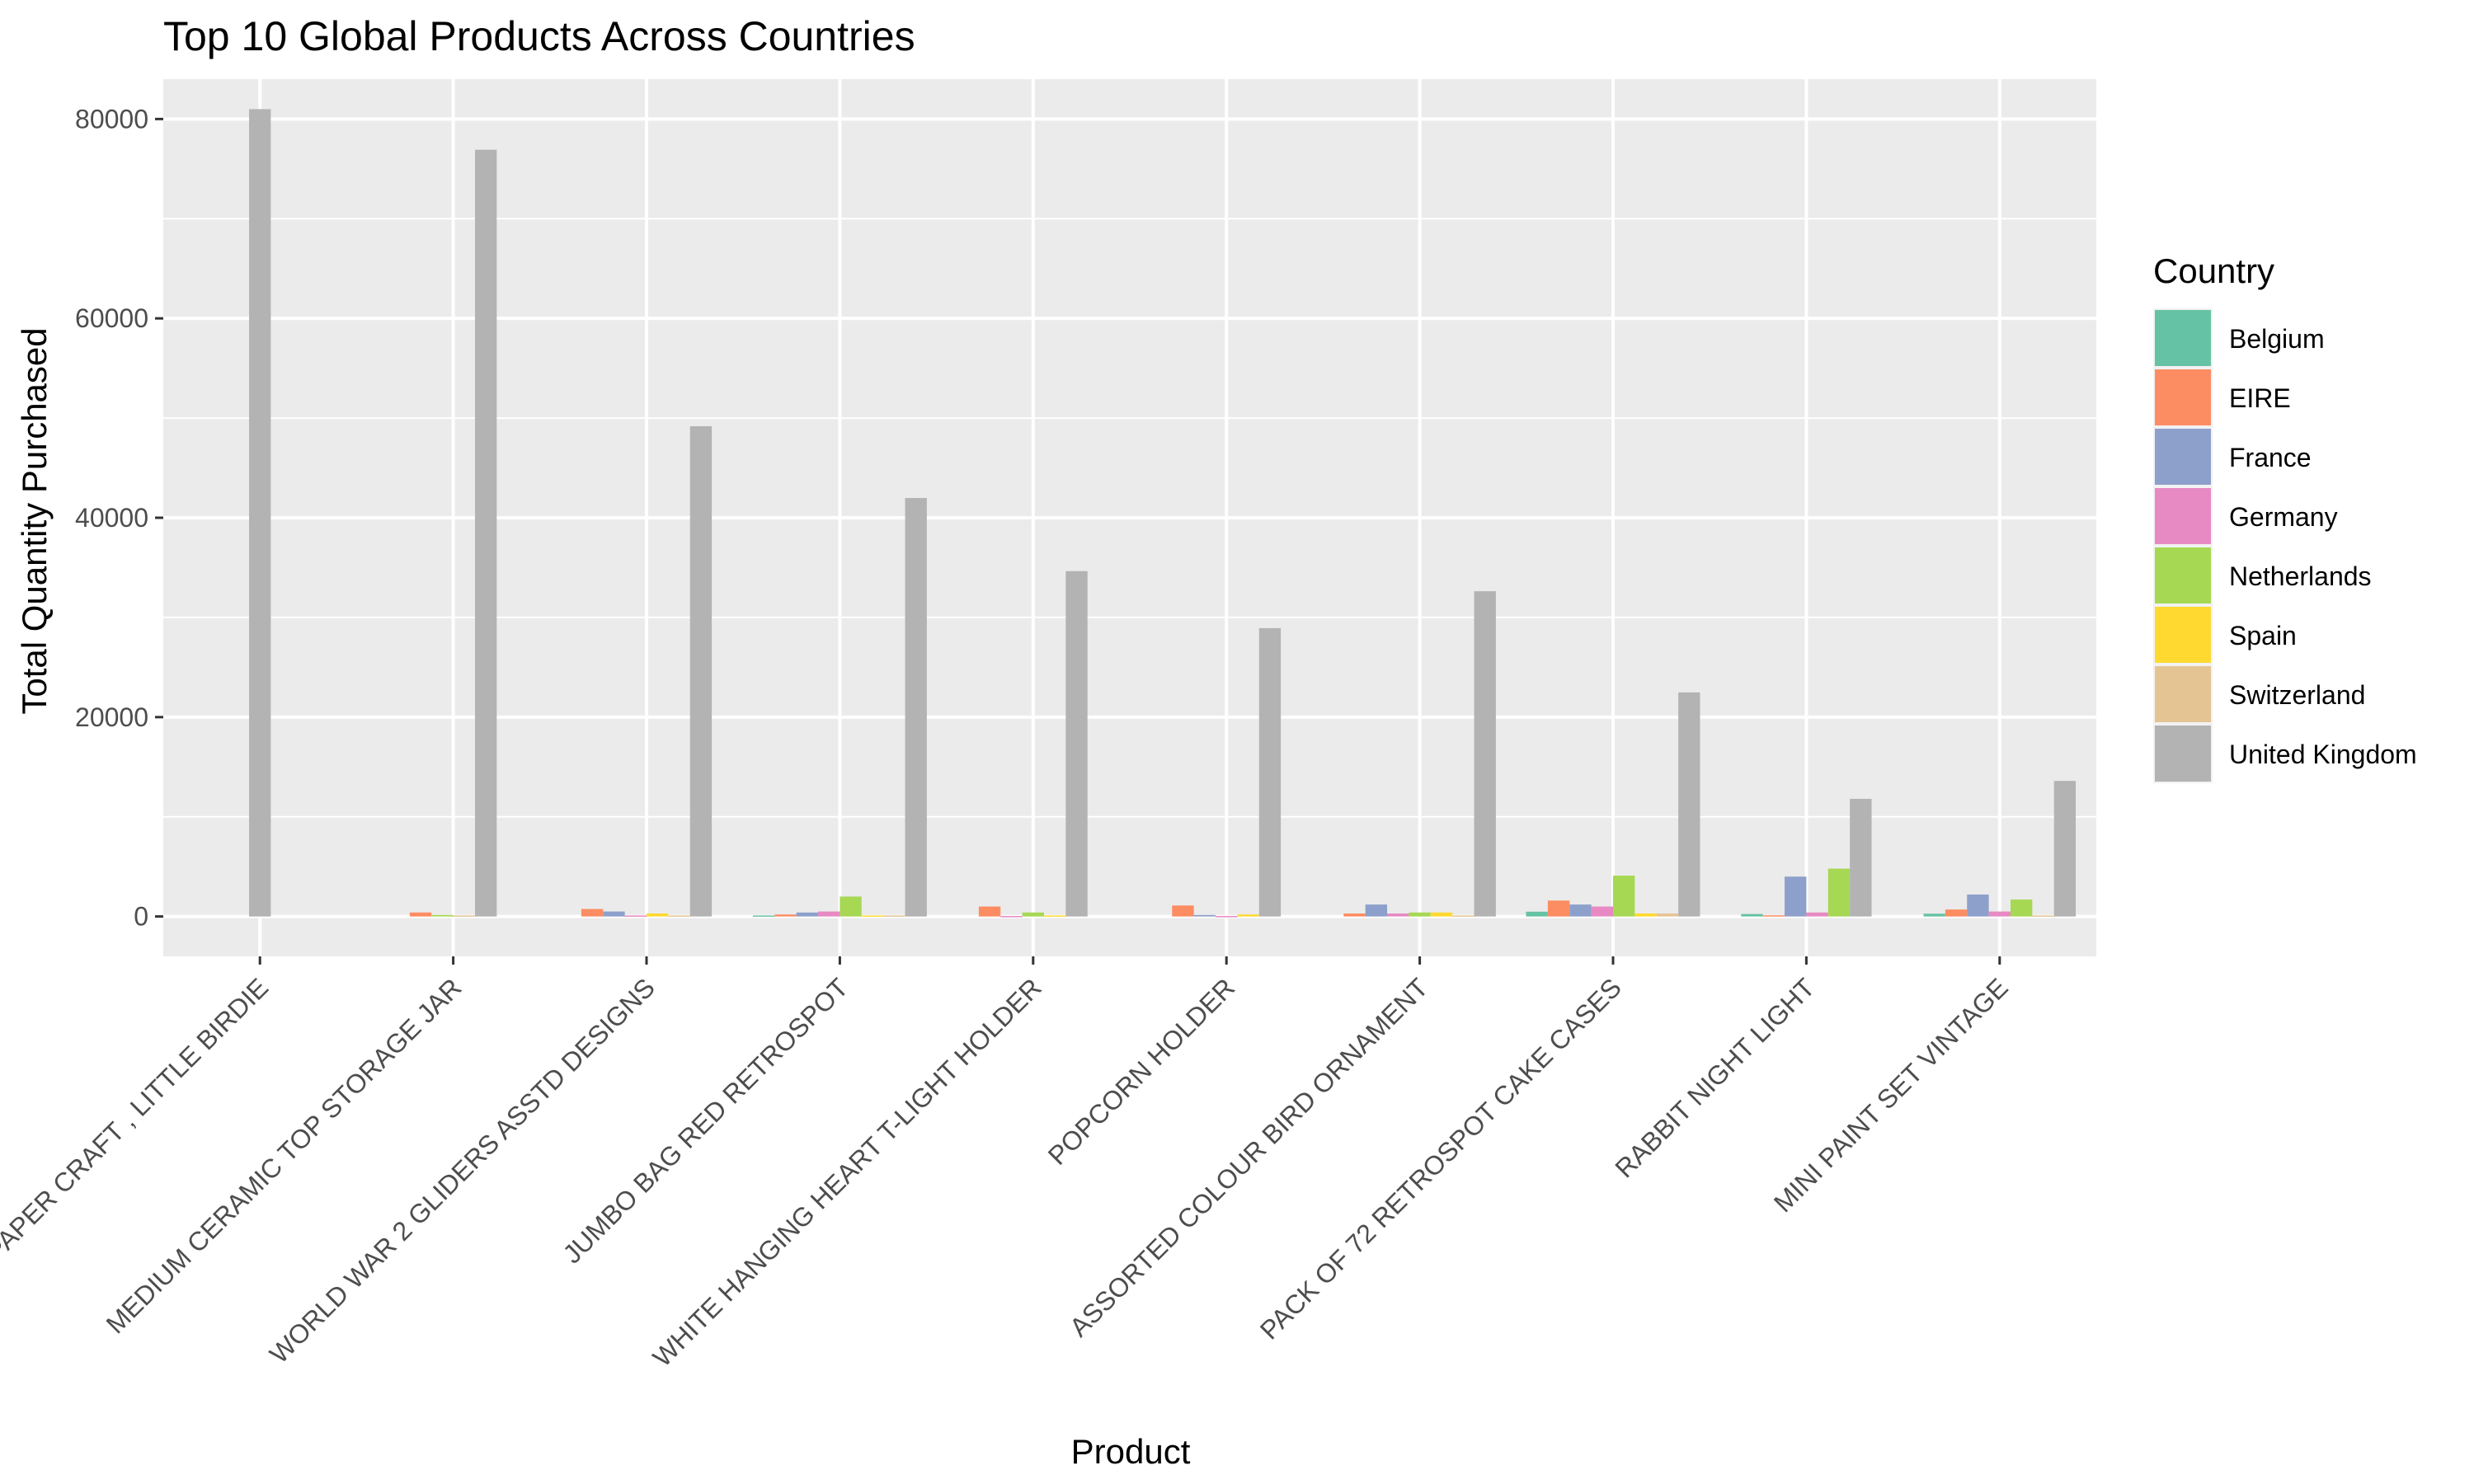 Image resolution: width=2474 pixels, height=1484 pixels. What do you see at coordinates (2297, 695) in the screenshot?
I see `legend-label: Switzerland` at bounding box center [2297, 695].